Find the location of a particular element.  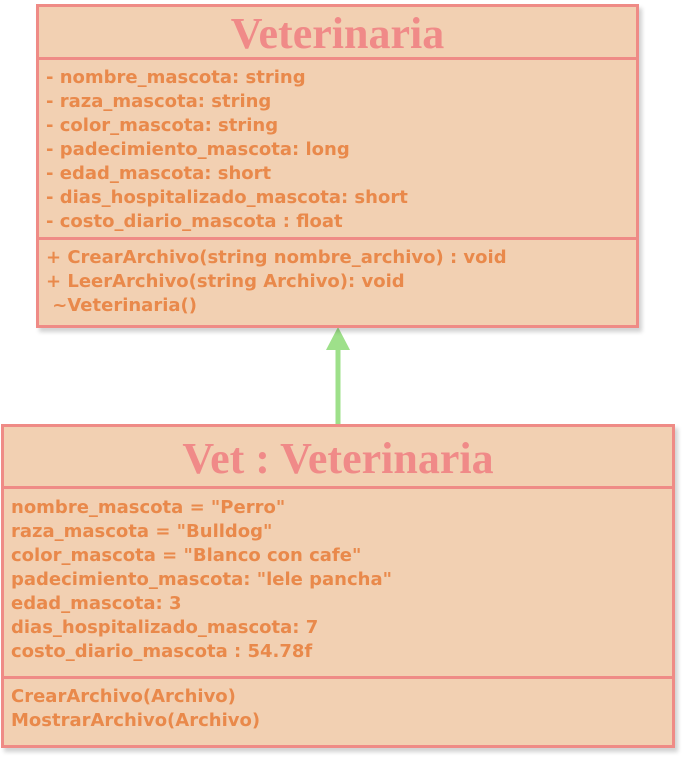

object-operation: MostrarArchivo(Archivo) is located at coordinates (136, 720).